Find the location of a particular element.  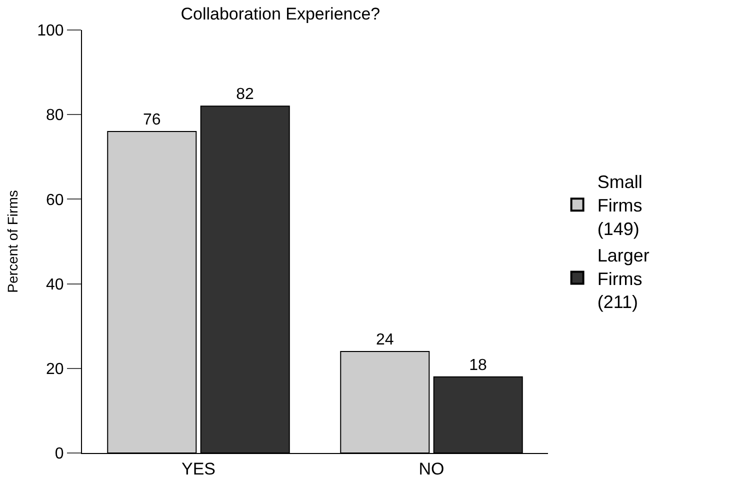

x-tick-label: YES is located at coordinates (198, 468).